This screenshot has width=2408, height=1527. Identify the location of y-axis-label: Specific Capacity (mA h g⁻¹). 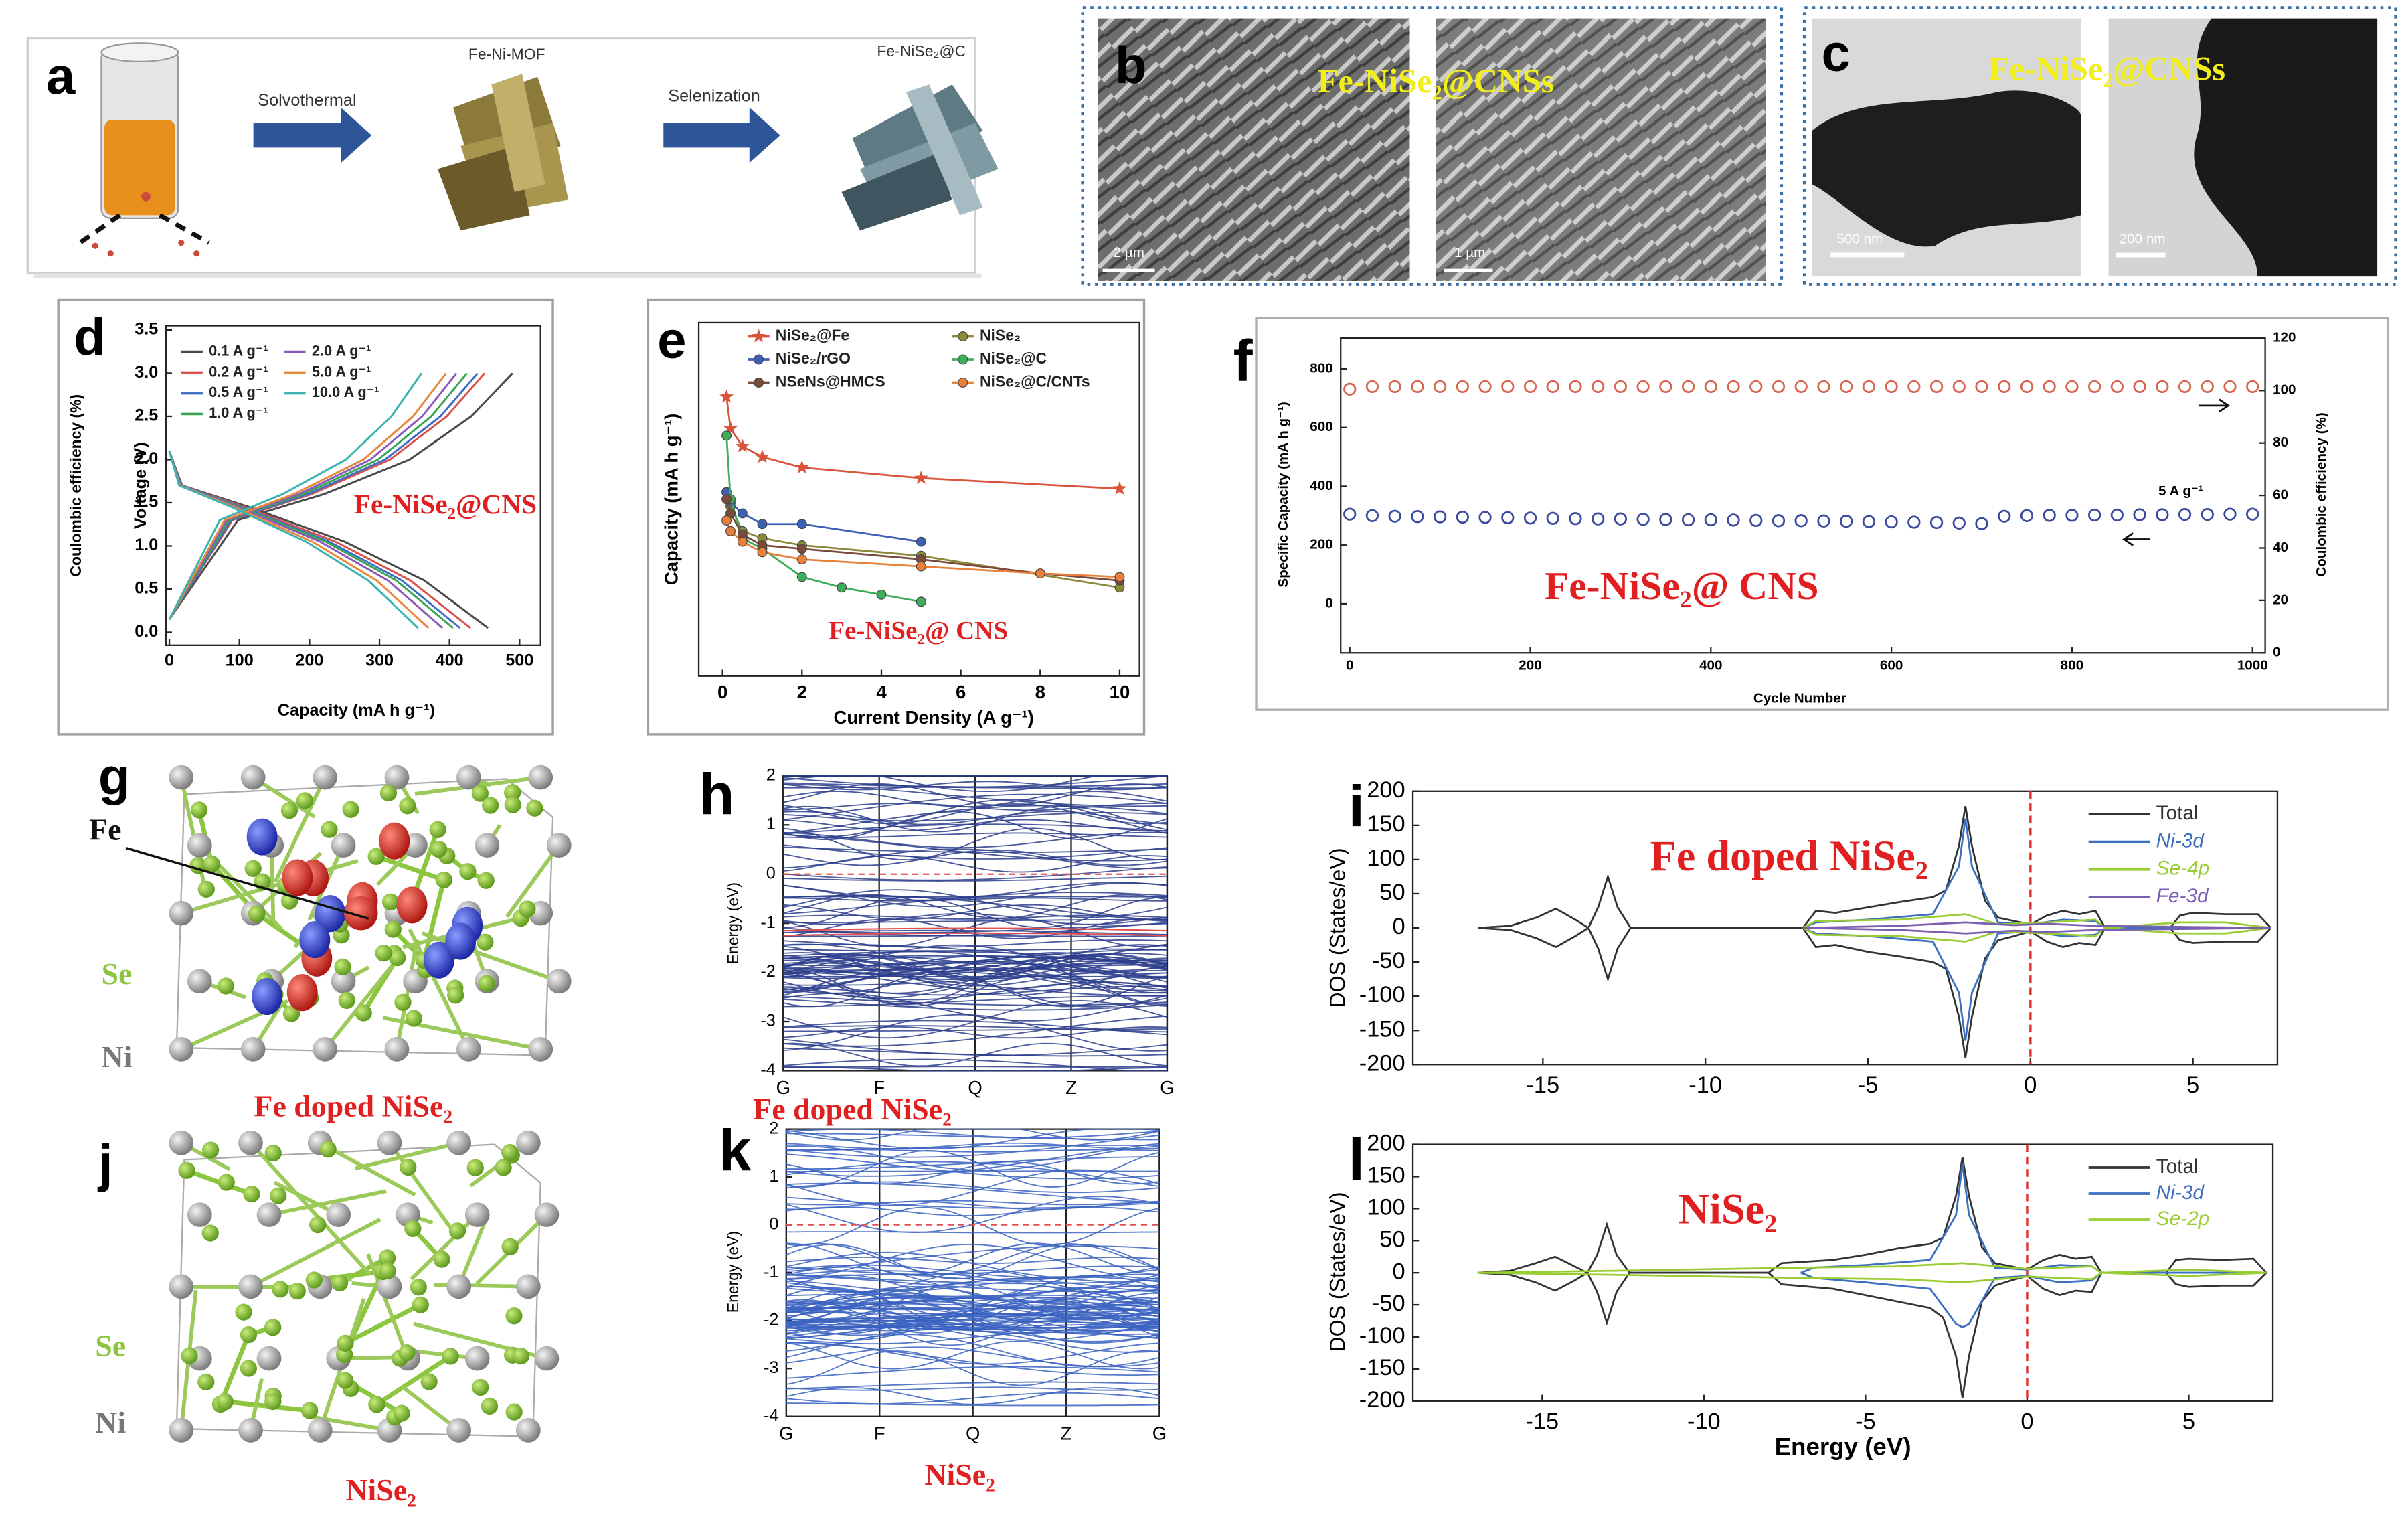
(1283, 494).